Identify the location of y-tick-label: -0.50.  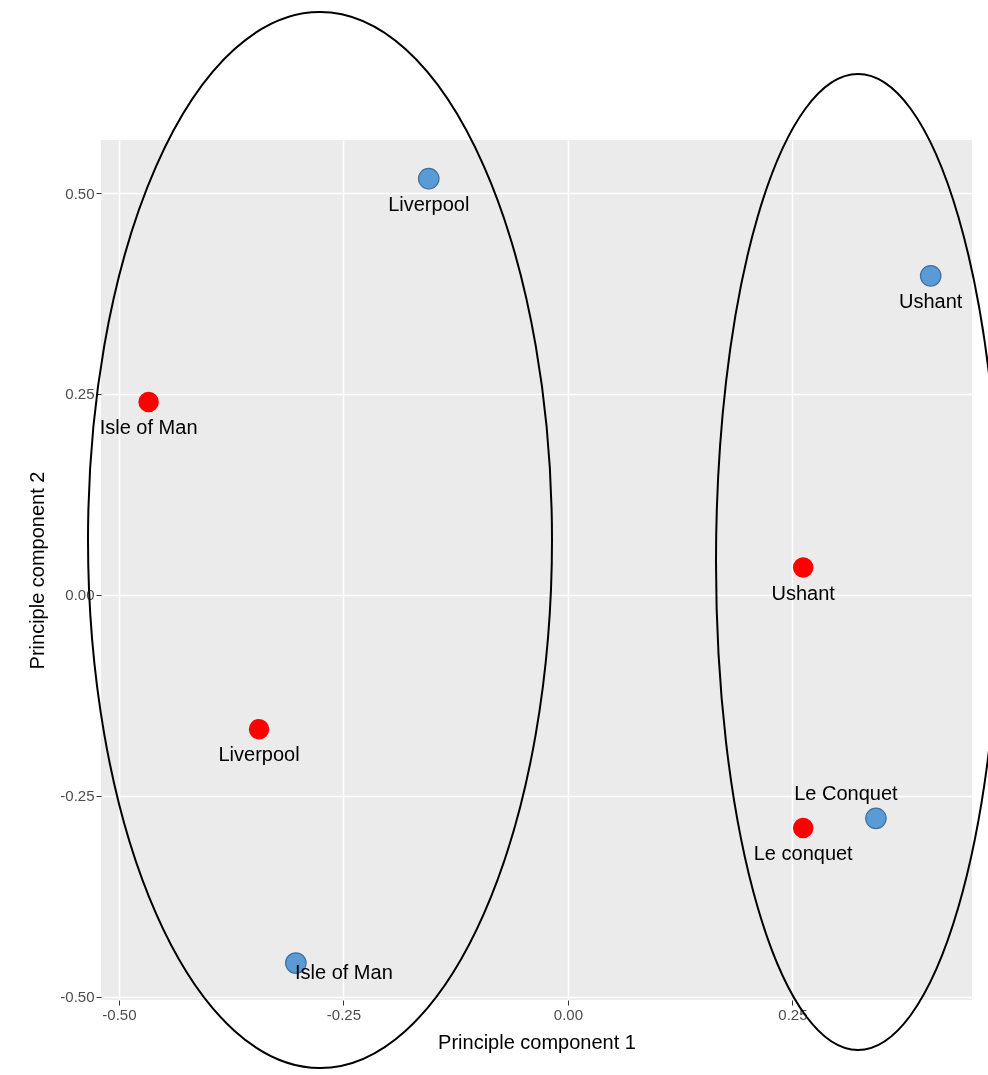
(77, 997).